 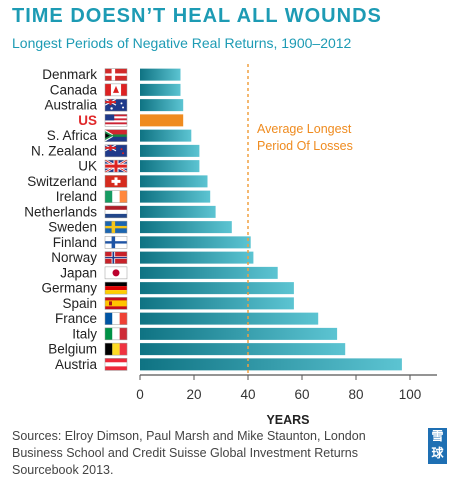 What do you see at coordinates (87, 166) in the screenshot?
I see `category-label-uk: UK` at bounding box center [87, 166].